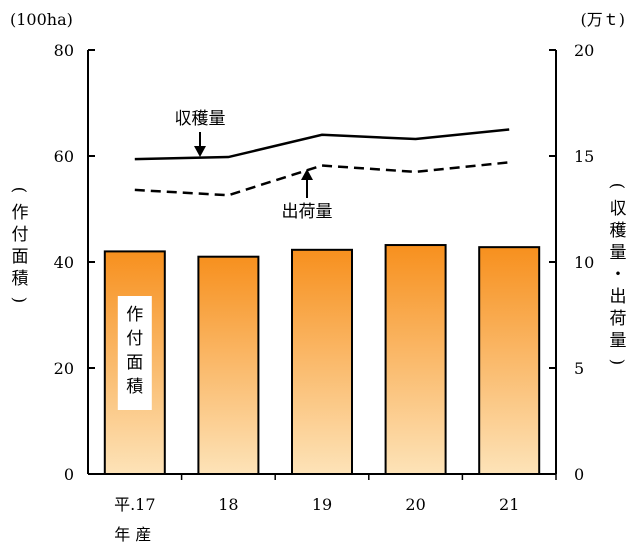  I want to click on shipment-annotation: 出荷量, so click(307, 212).